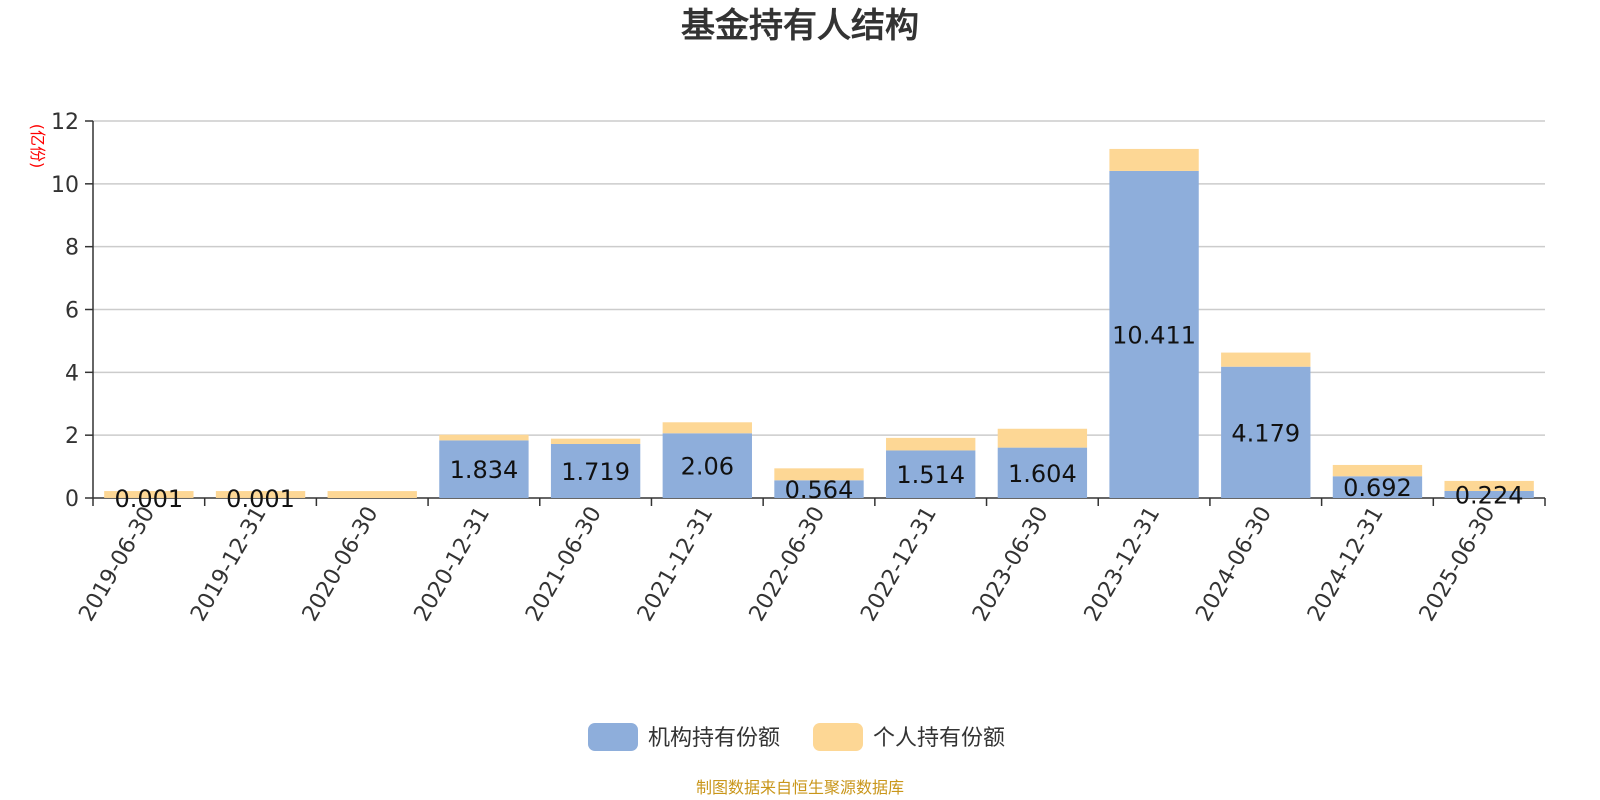  What do you see at coordinates (838, 737) in the screenshot?
I see `legend-swatch-individual` at bounding box center [838, 737].